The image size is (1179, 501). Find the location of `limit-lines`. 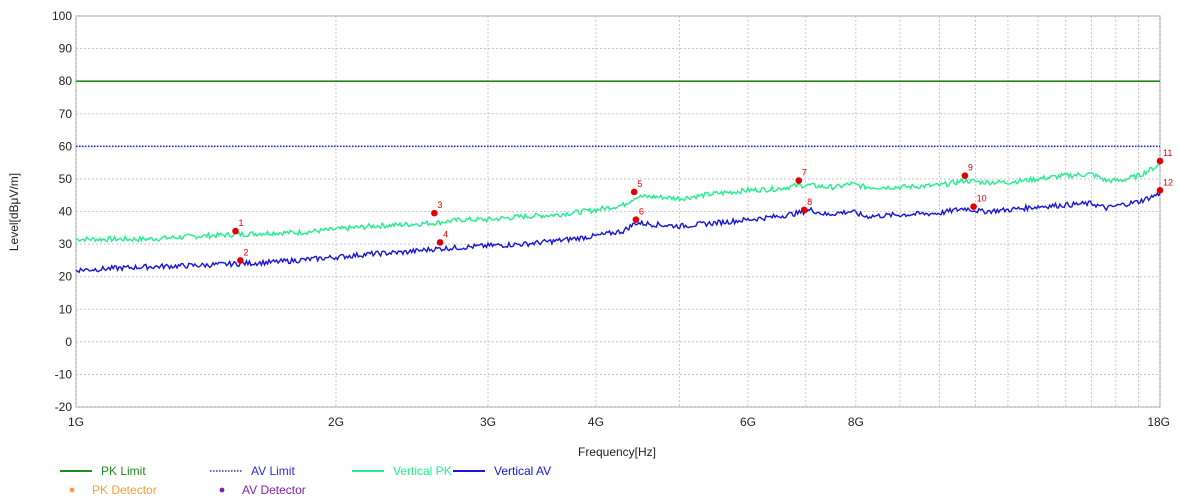

limit-lines is located at coordinates (618, 114).